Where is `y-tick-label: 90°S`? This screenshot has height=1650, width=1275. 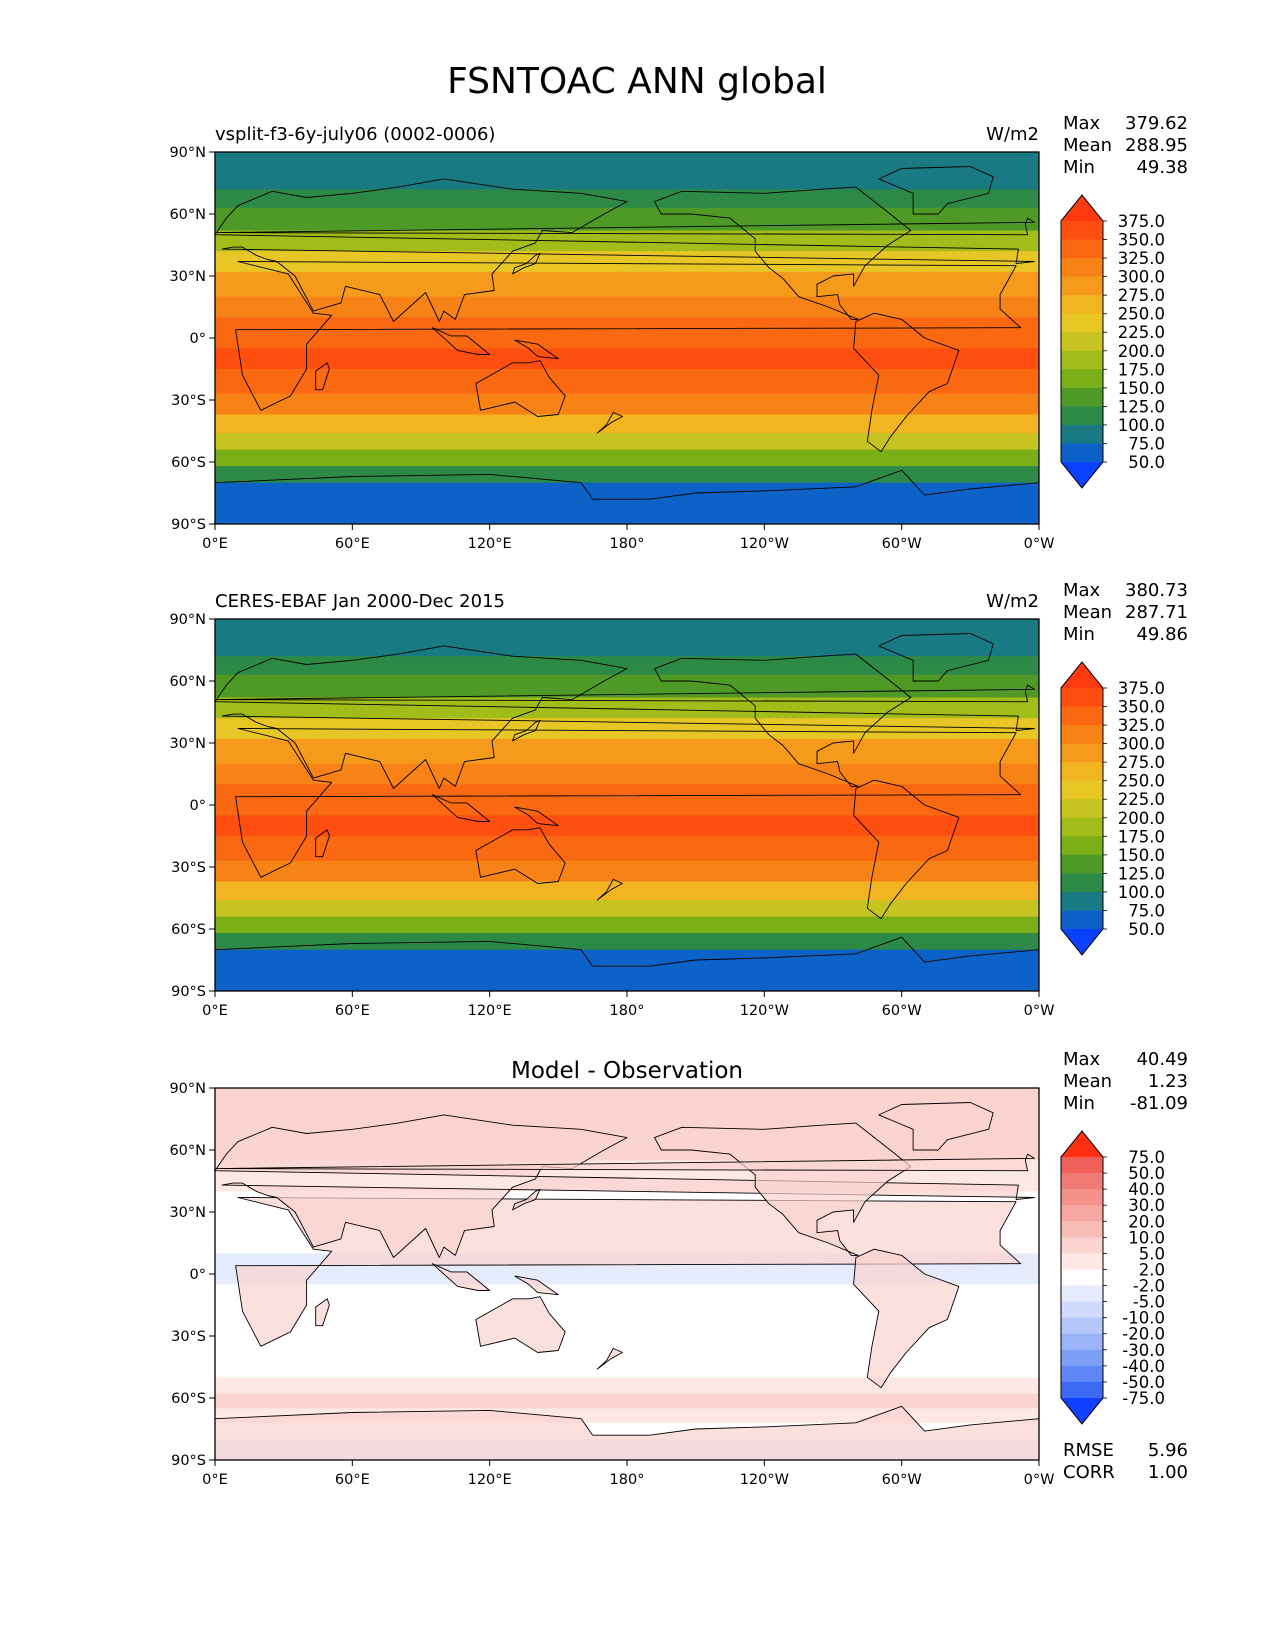 y-tick-label: 90°S is located at coordinates (188, 992).